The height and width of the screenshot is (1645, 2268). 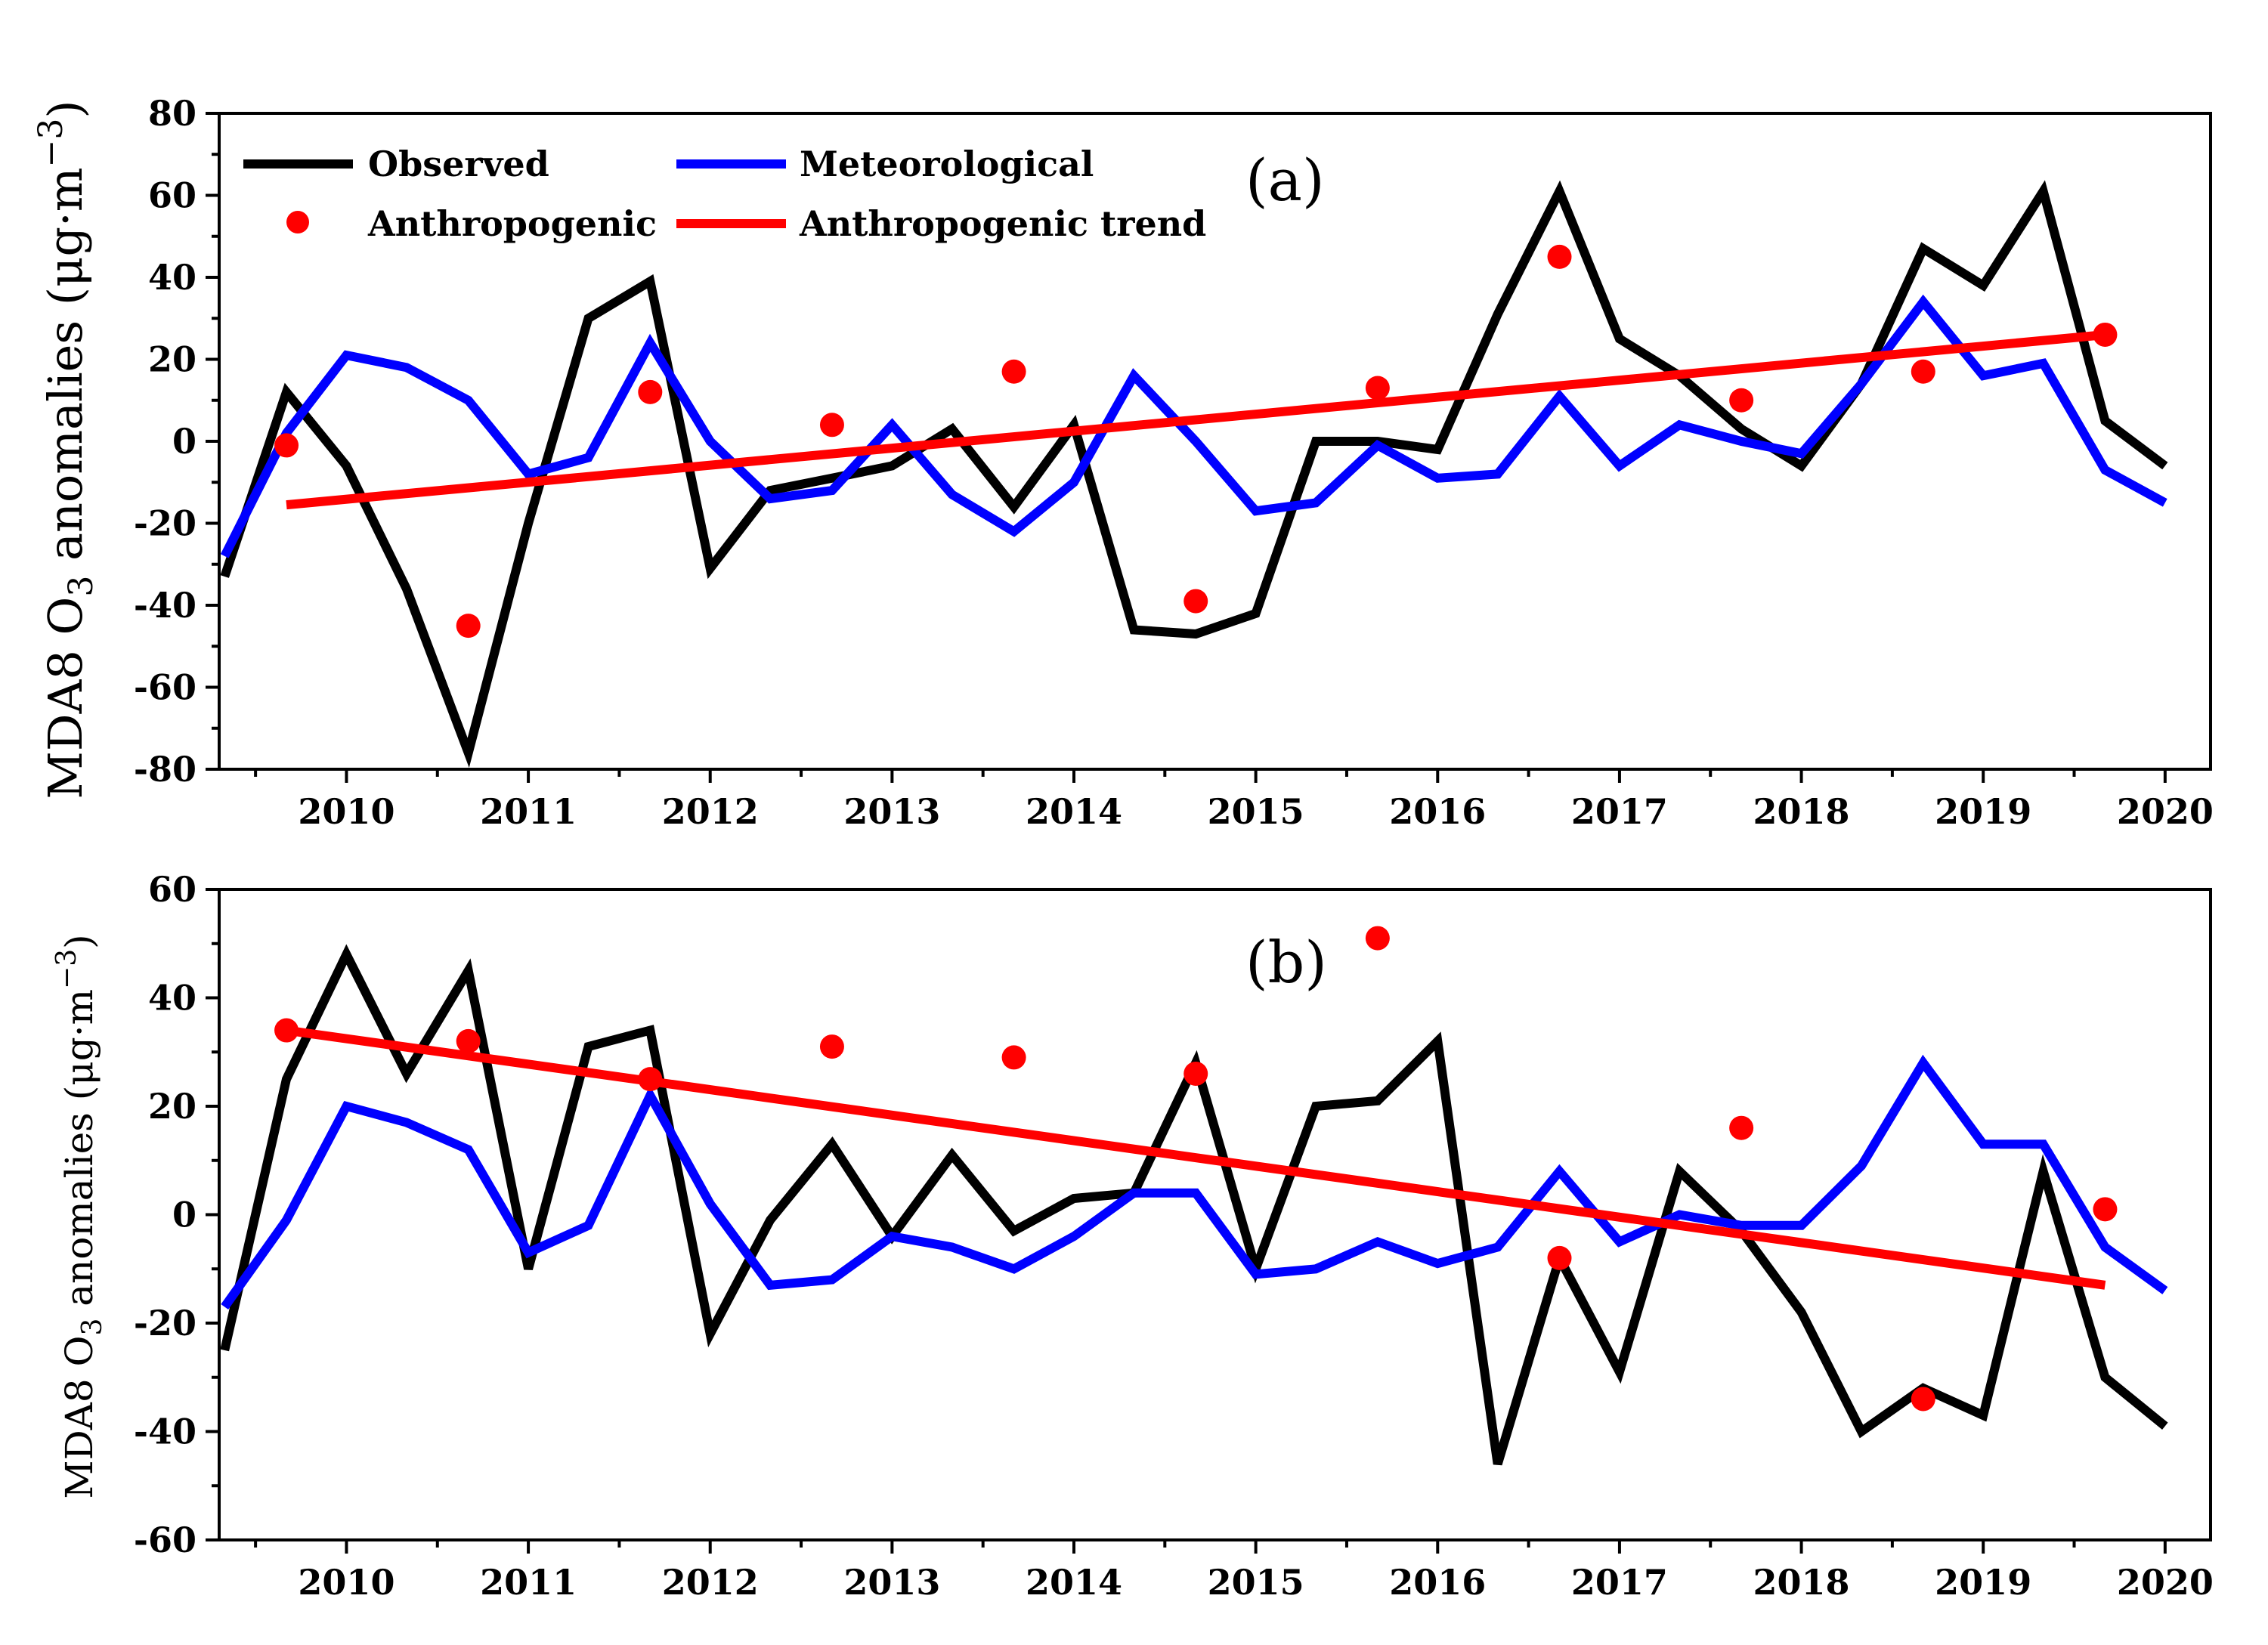 I want to click on panel-a-tag: (a), so click(x=1285, y=180).